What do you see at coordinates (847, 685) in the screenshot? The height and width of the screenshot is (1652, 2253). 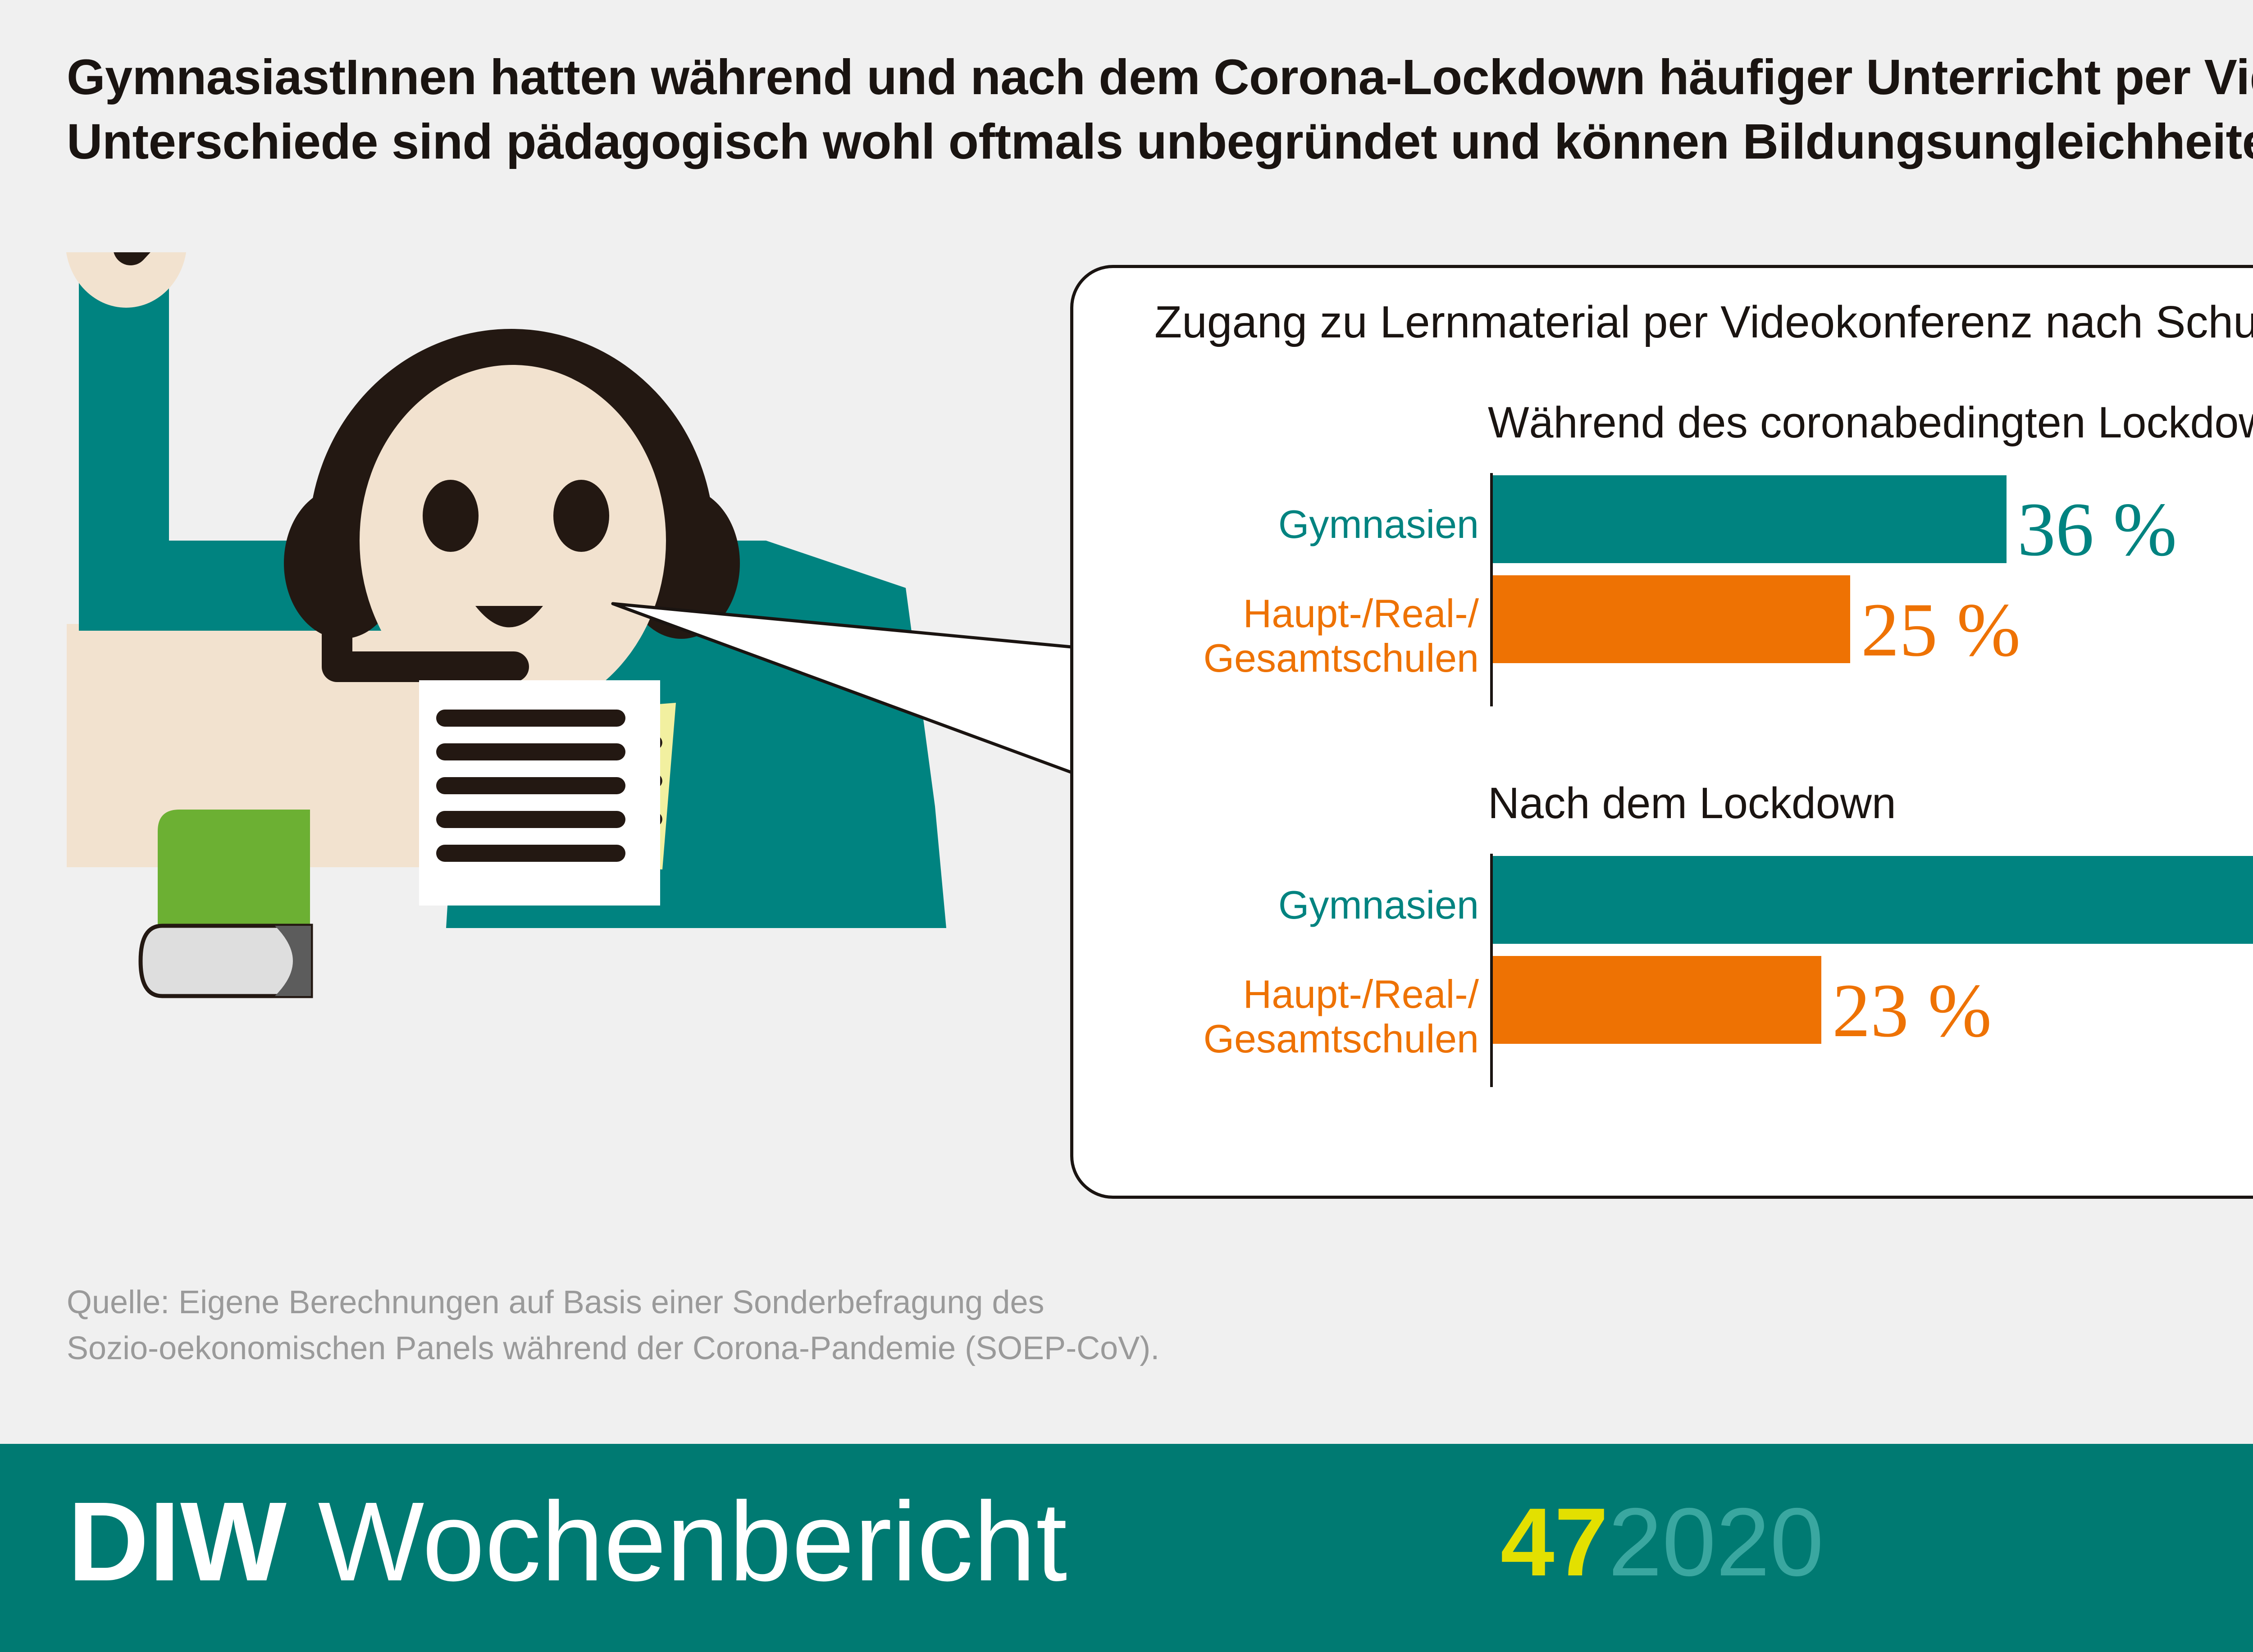 I see `speech-bubble-tail` at bounding box center [847, 685].